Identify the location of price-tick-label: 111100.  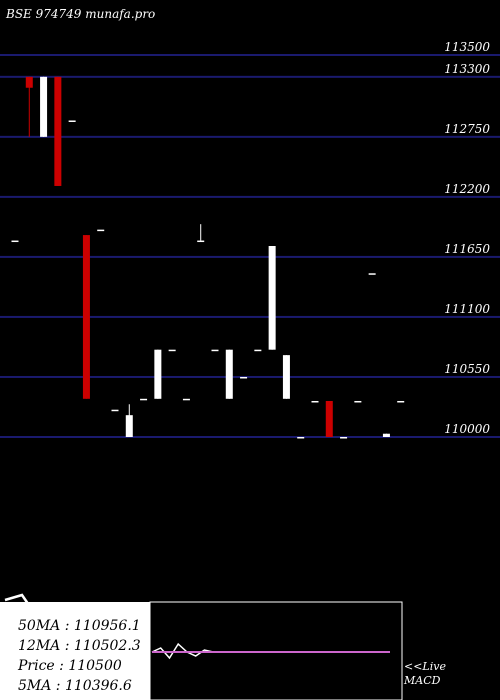
(467, 309).